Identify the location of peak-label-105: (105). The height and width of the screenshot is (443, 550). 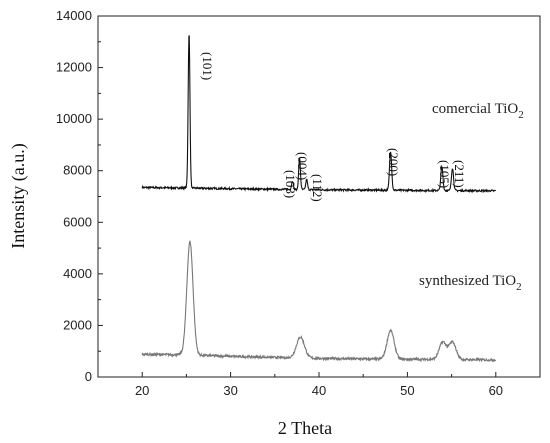
(444, 174).